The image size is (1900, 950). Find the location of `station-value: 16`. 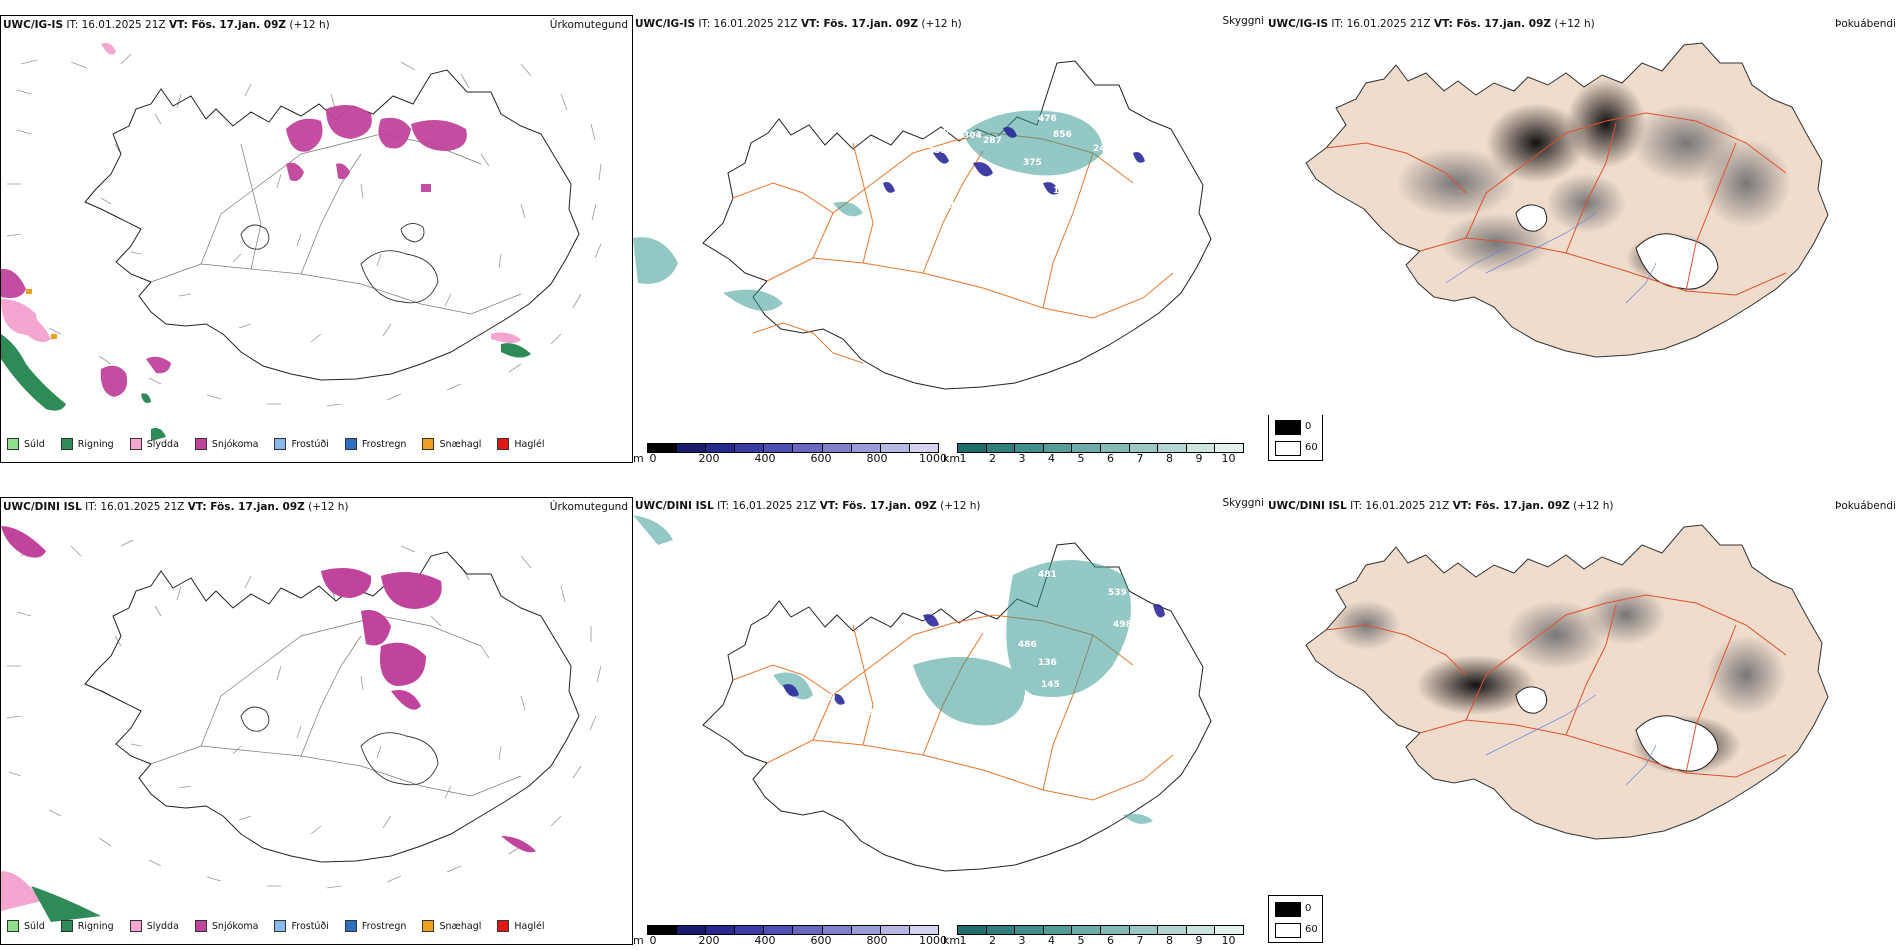

station-value: 16 is located at coordinates (1094, 768).